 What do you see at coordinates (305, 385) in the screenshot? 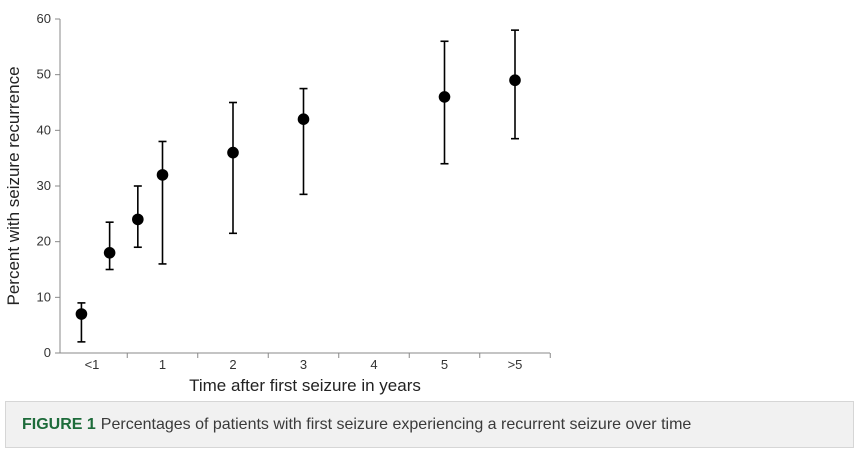
I see `x-axis-title: Time after first seizure in years` at bounding box center [305, 385].